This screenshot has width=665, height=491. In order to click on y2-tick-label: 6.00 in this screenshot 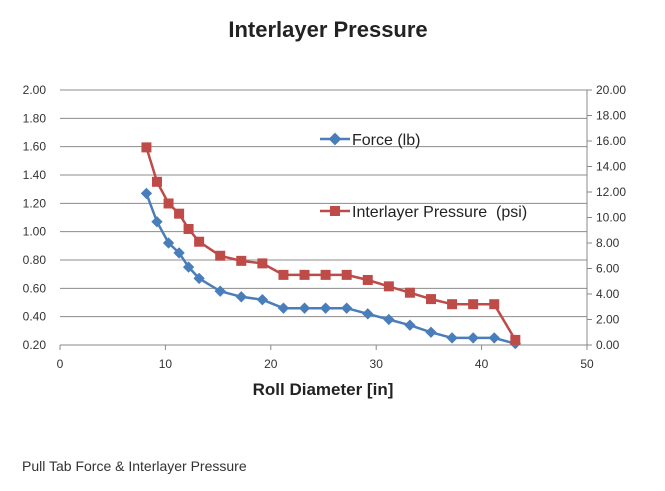, I will do `click(608, 269)`.